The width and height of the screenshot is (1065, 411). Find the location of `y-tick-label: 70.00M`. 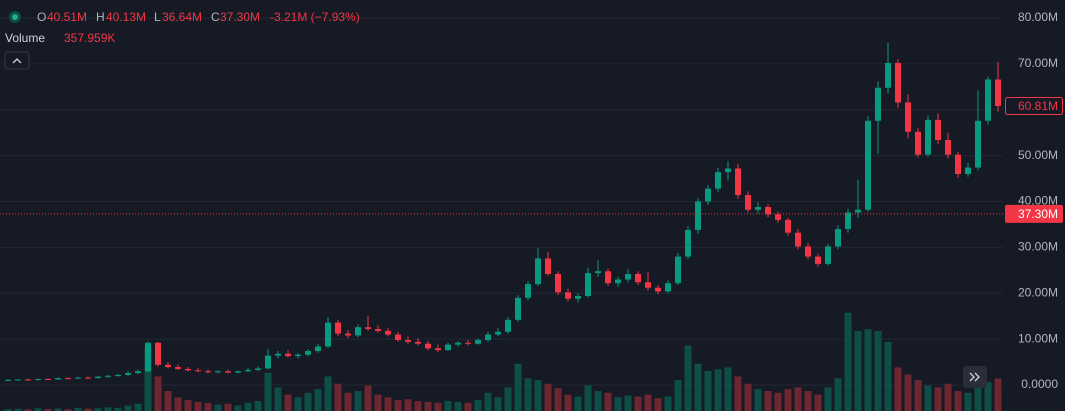

y-tick-label: 70.00M is located at coordinates (1038, 63).